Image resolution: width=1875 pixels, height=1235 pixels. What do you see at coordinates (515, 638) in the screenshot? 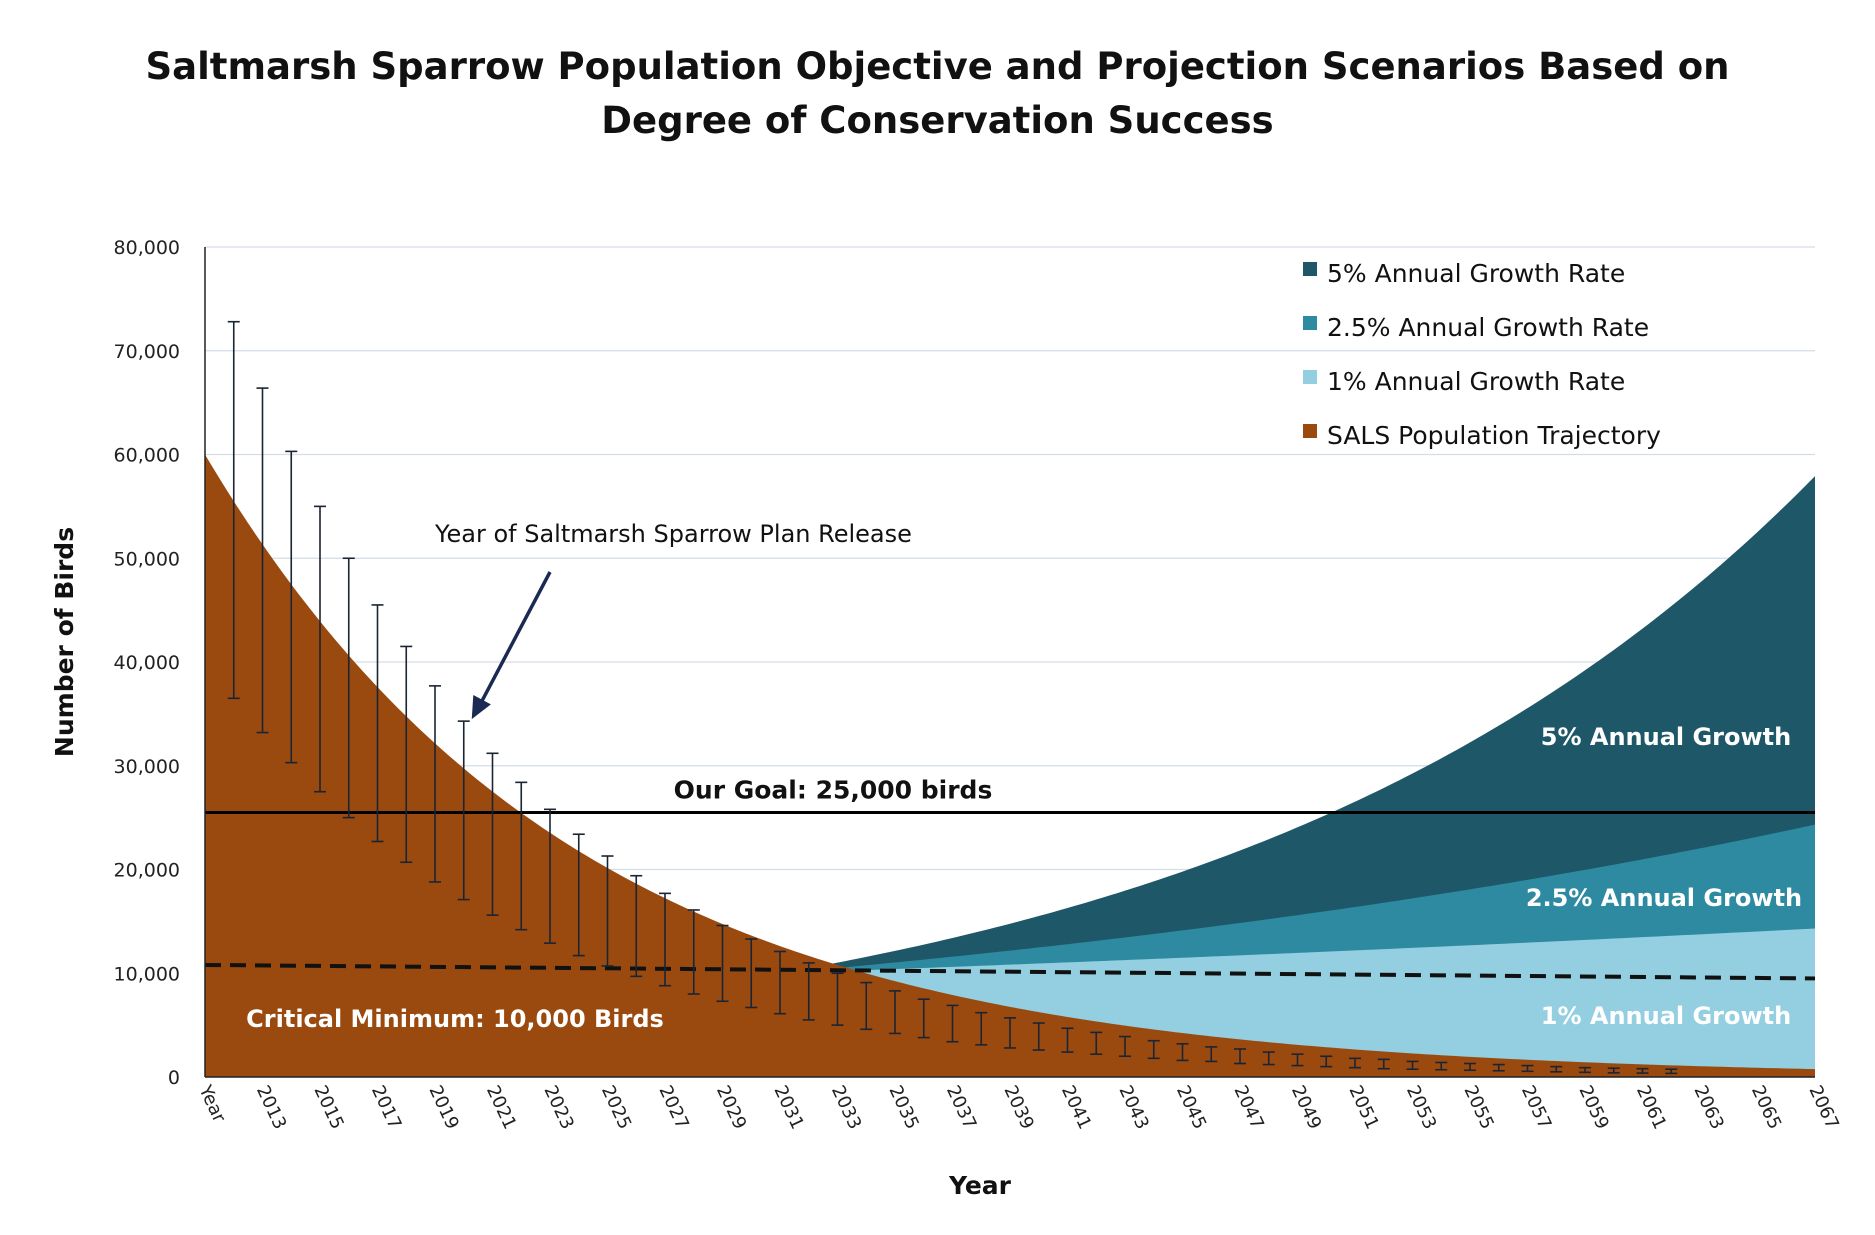
I see `plan-release-arrow` at bounding box center [515, 638].